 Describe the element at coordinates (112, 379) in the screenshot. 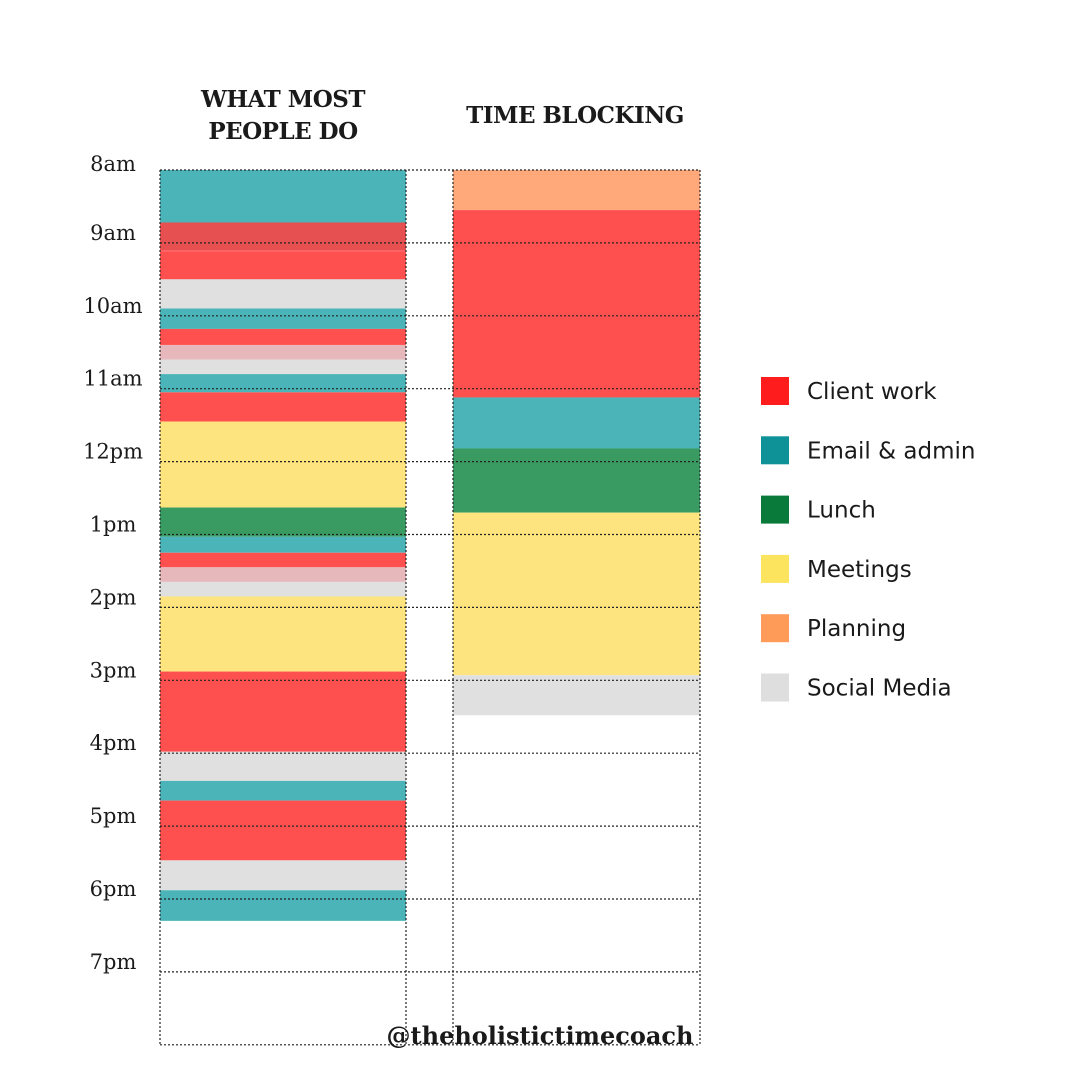

I see `hour-label: 11am` at that location.